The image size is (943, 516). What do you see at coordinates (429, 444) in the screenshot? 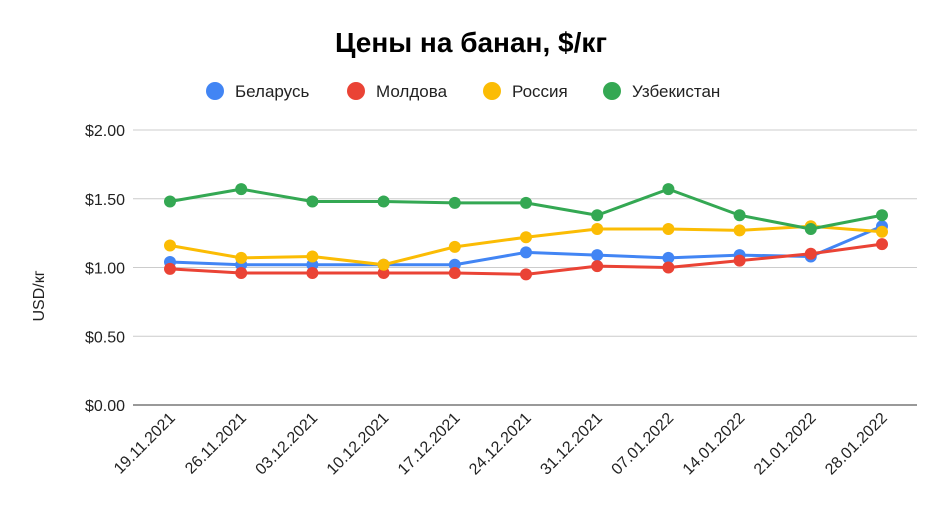
I see `x-tick-label: 17.12.2021` at bounding box center [429, 444].